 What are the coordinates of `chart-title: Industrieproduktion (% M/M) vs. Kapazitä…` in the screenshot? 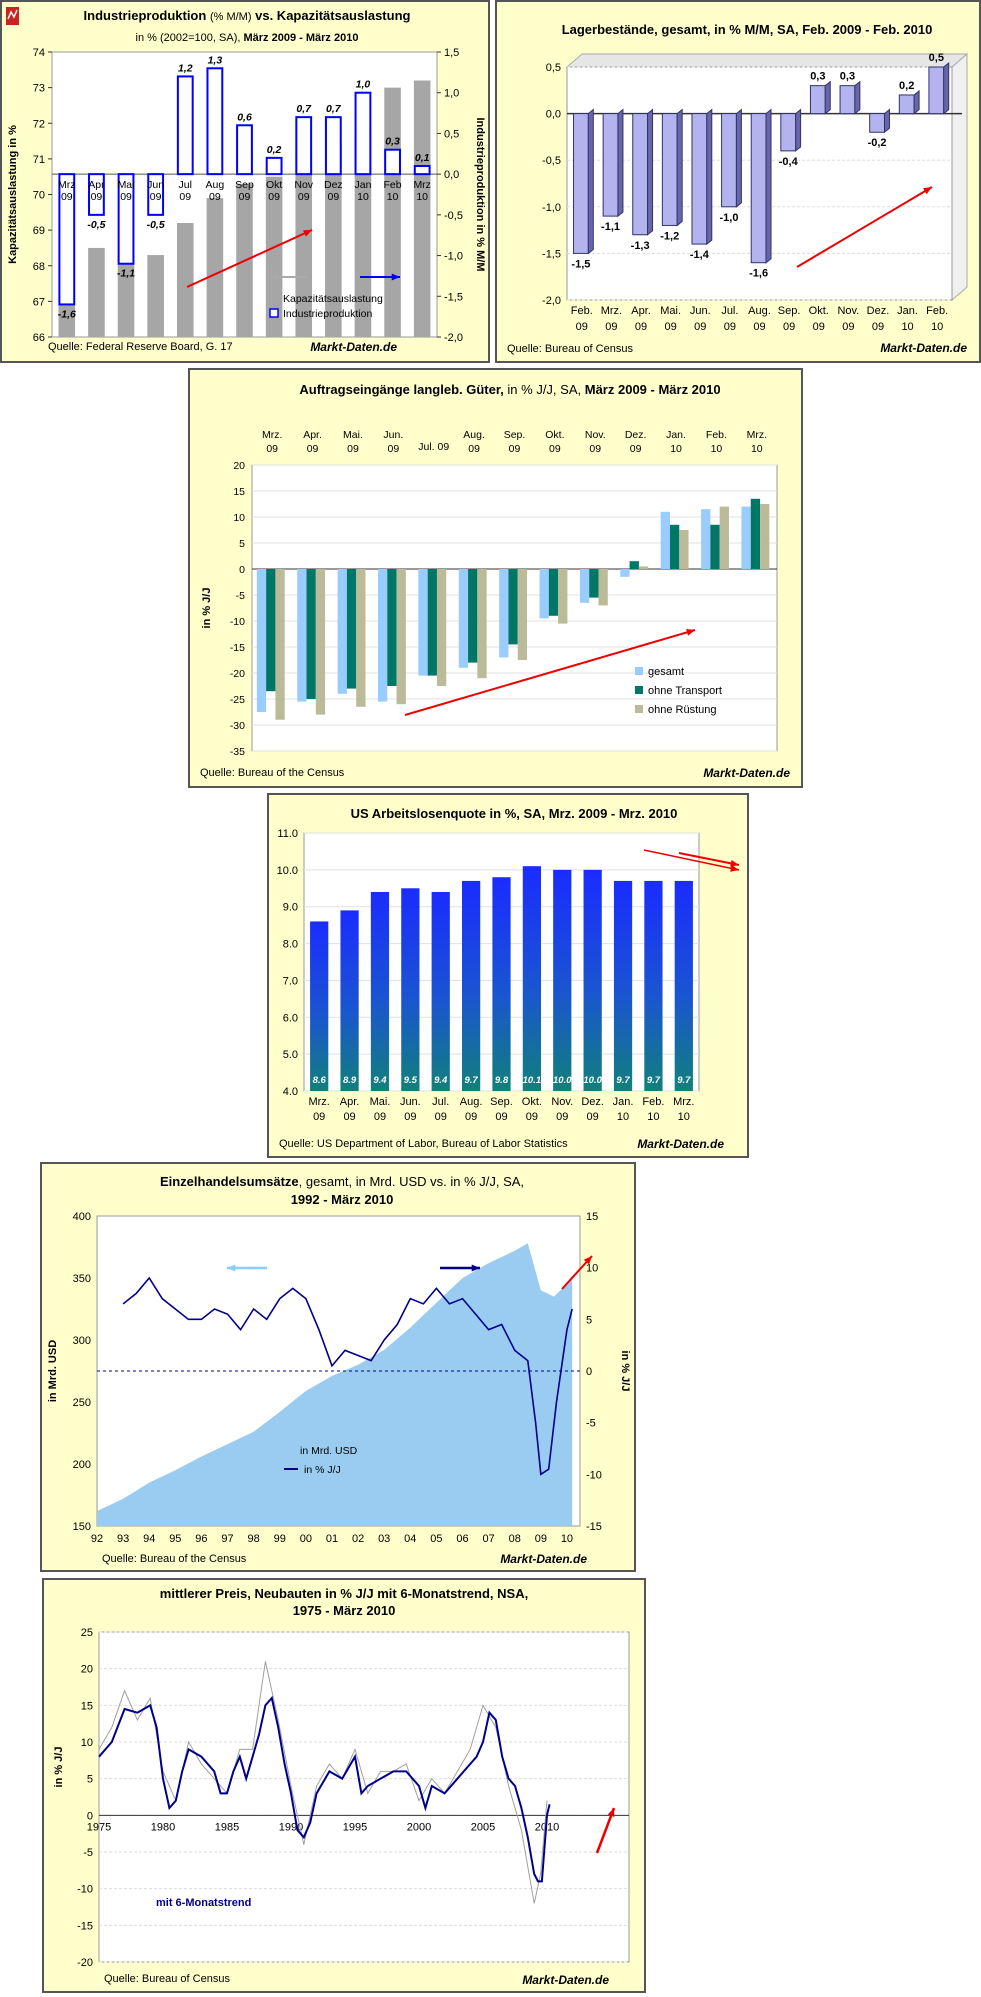 It's located at (247, 15).